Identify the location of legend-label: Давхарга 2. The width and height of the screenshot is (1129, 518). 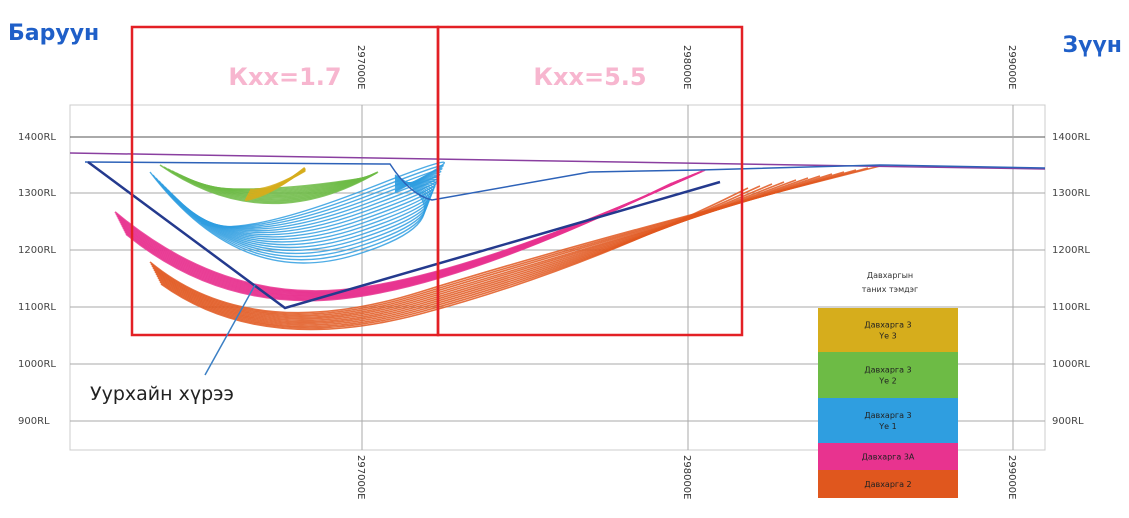
(887, 484).